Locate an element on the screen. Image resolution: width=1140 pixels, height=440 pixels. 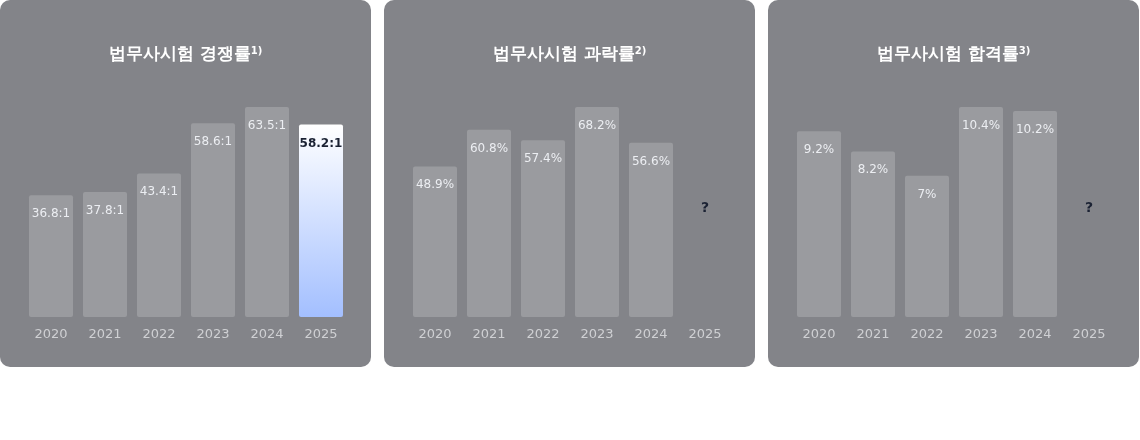
data-label: 60.8% is located at coordinates (489, 147).